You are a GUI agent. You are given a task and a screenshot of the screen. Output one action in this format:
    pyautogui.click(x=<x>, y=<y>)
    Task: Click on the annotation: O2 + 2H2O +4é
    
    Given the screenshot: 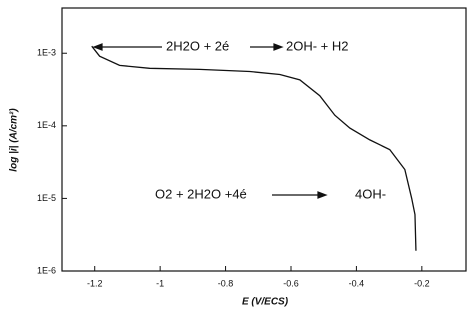 What is the action you would take?
    pyautogui.click(x=201, y=193)
    